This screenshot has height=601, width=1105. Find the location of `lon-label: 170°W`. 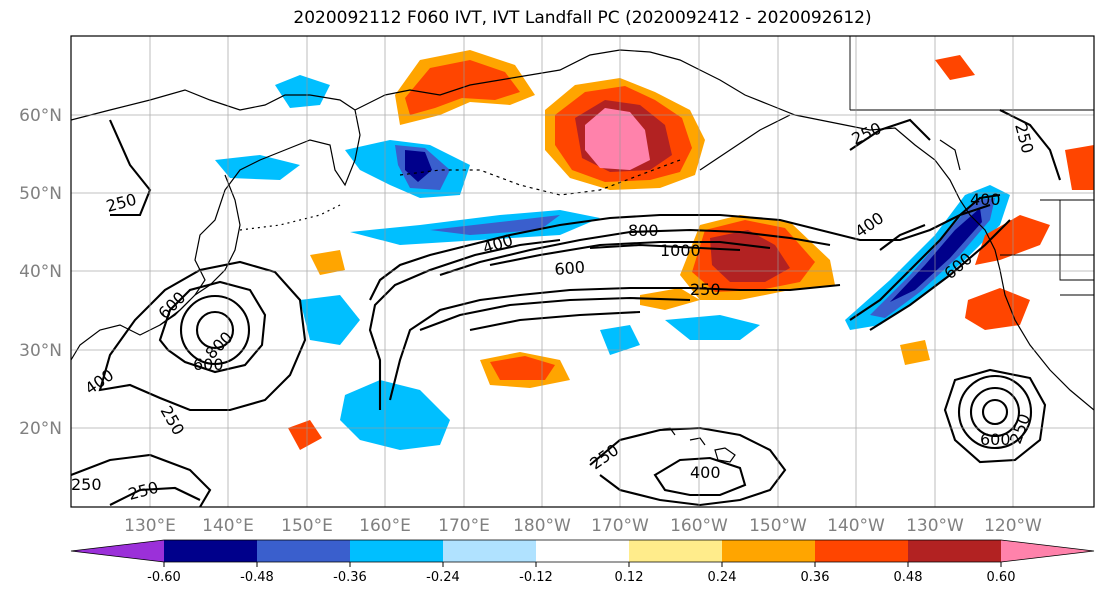

lon-label: 170°W is located at coordinates (620, 526).